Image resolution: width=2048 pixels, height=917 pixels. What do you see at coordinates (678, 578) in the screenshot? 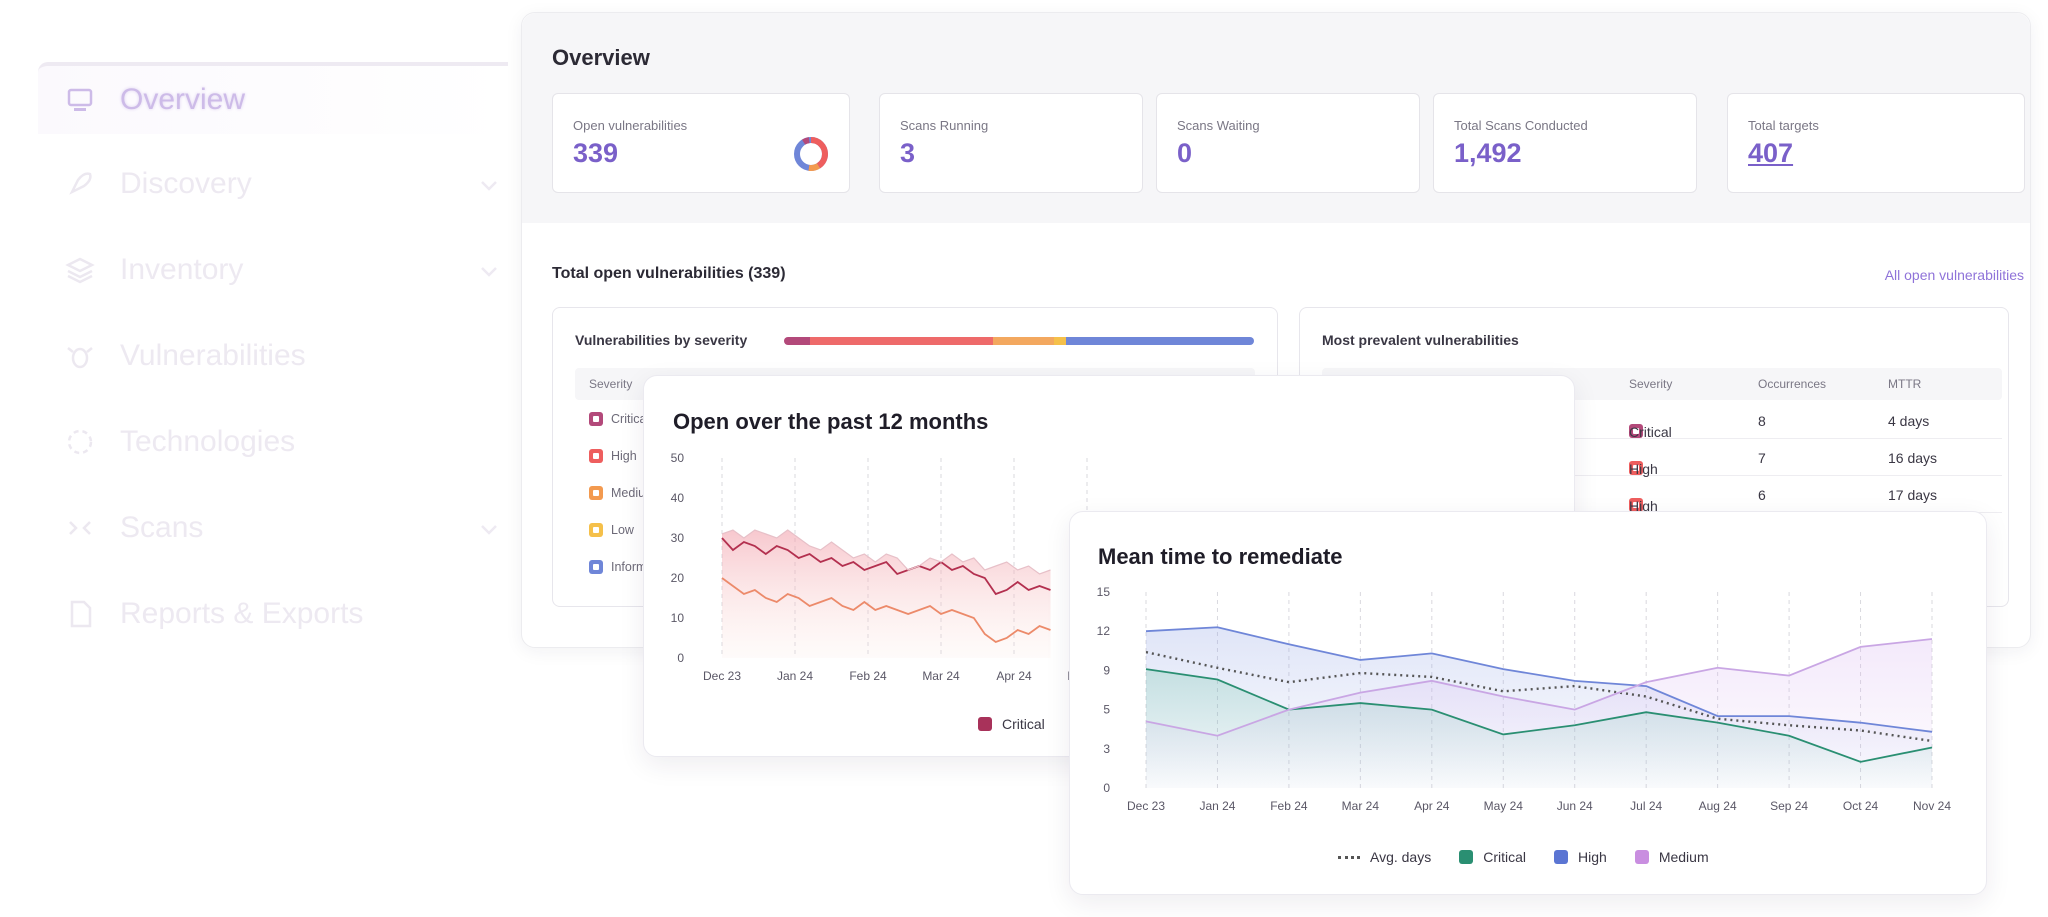
I see `y-tick-label: 20` at bounding box center [678, 578].